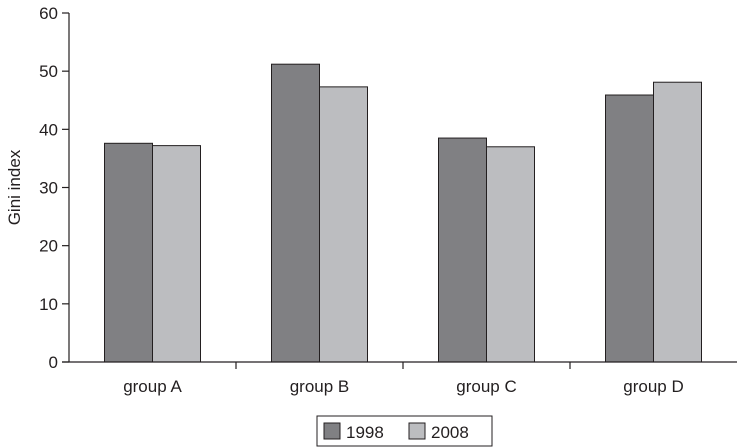 The image size is (738, 448). I want to click on legend-label-2008: 2008, so click(450, 432).